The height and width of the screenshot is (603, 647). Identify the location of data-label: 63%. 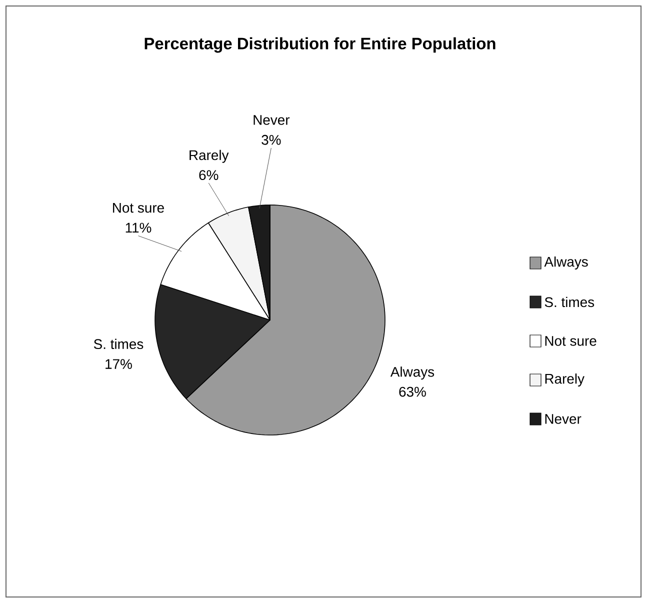
(412, 391).